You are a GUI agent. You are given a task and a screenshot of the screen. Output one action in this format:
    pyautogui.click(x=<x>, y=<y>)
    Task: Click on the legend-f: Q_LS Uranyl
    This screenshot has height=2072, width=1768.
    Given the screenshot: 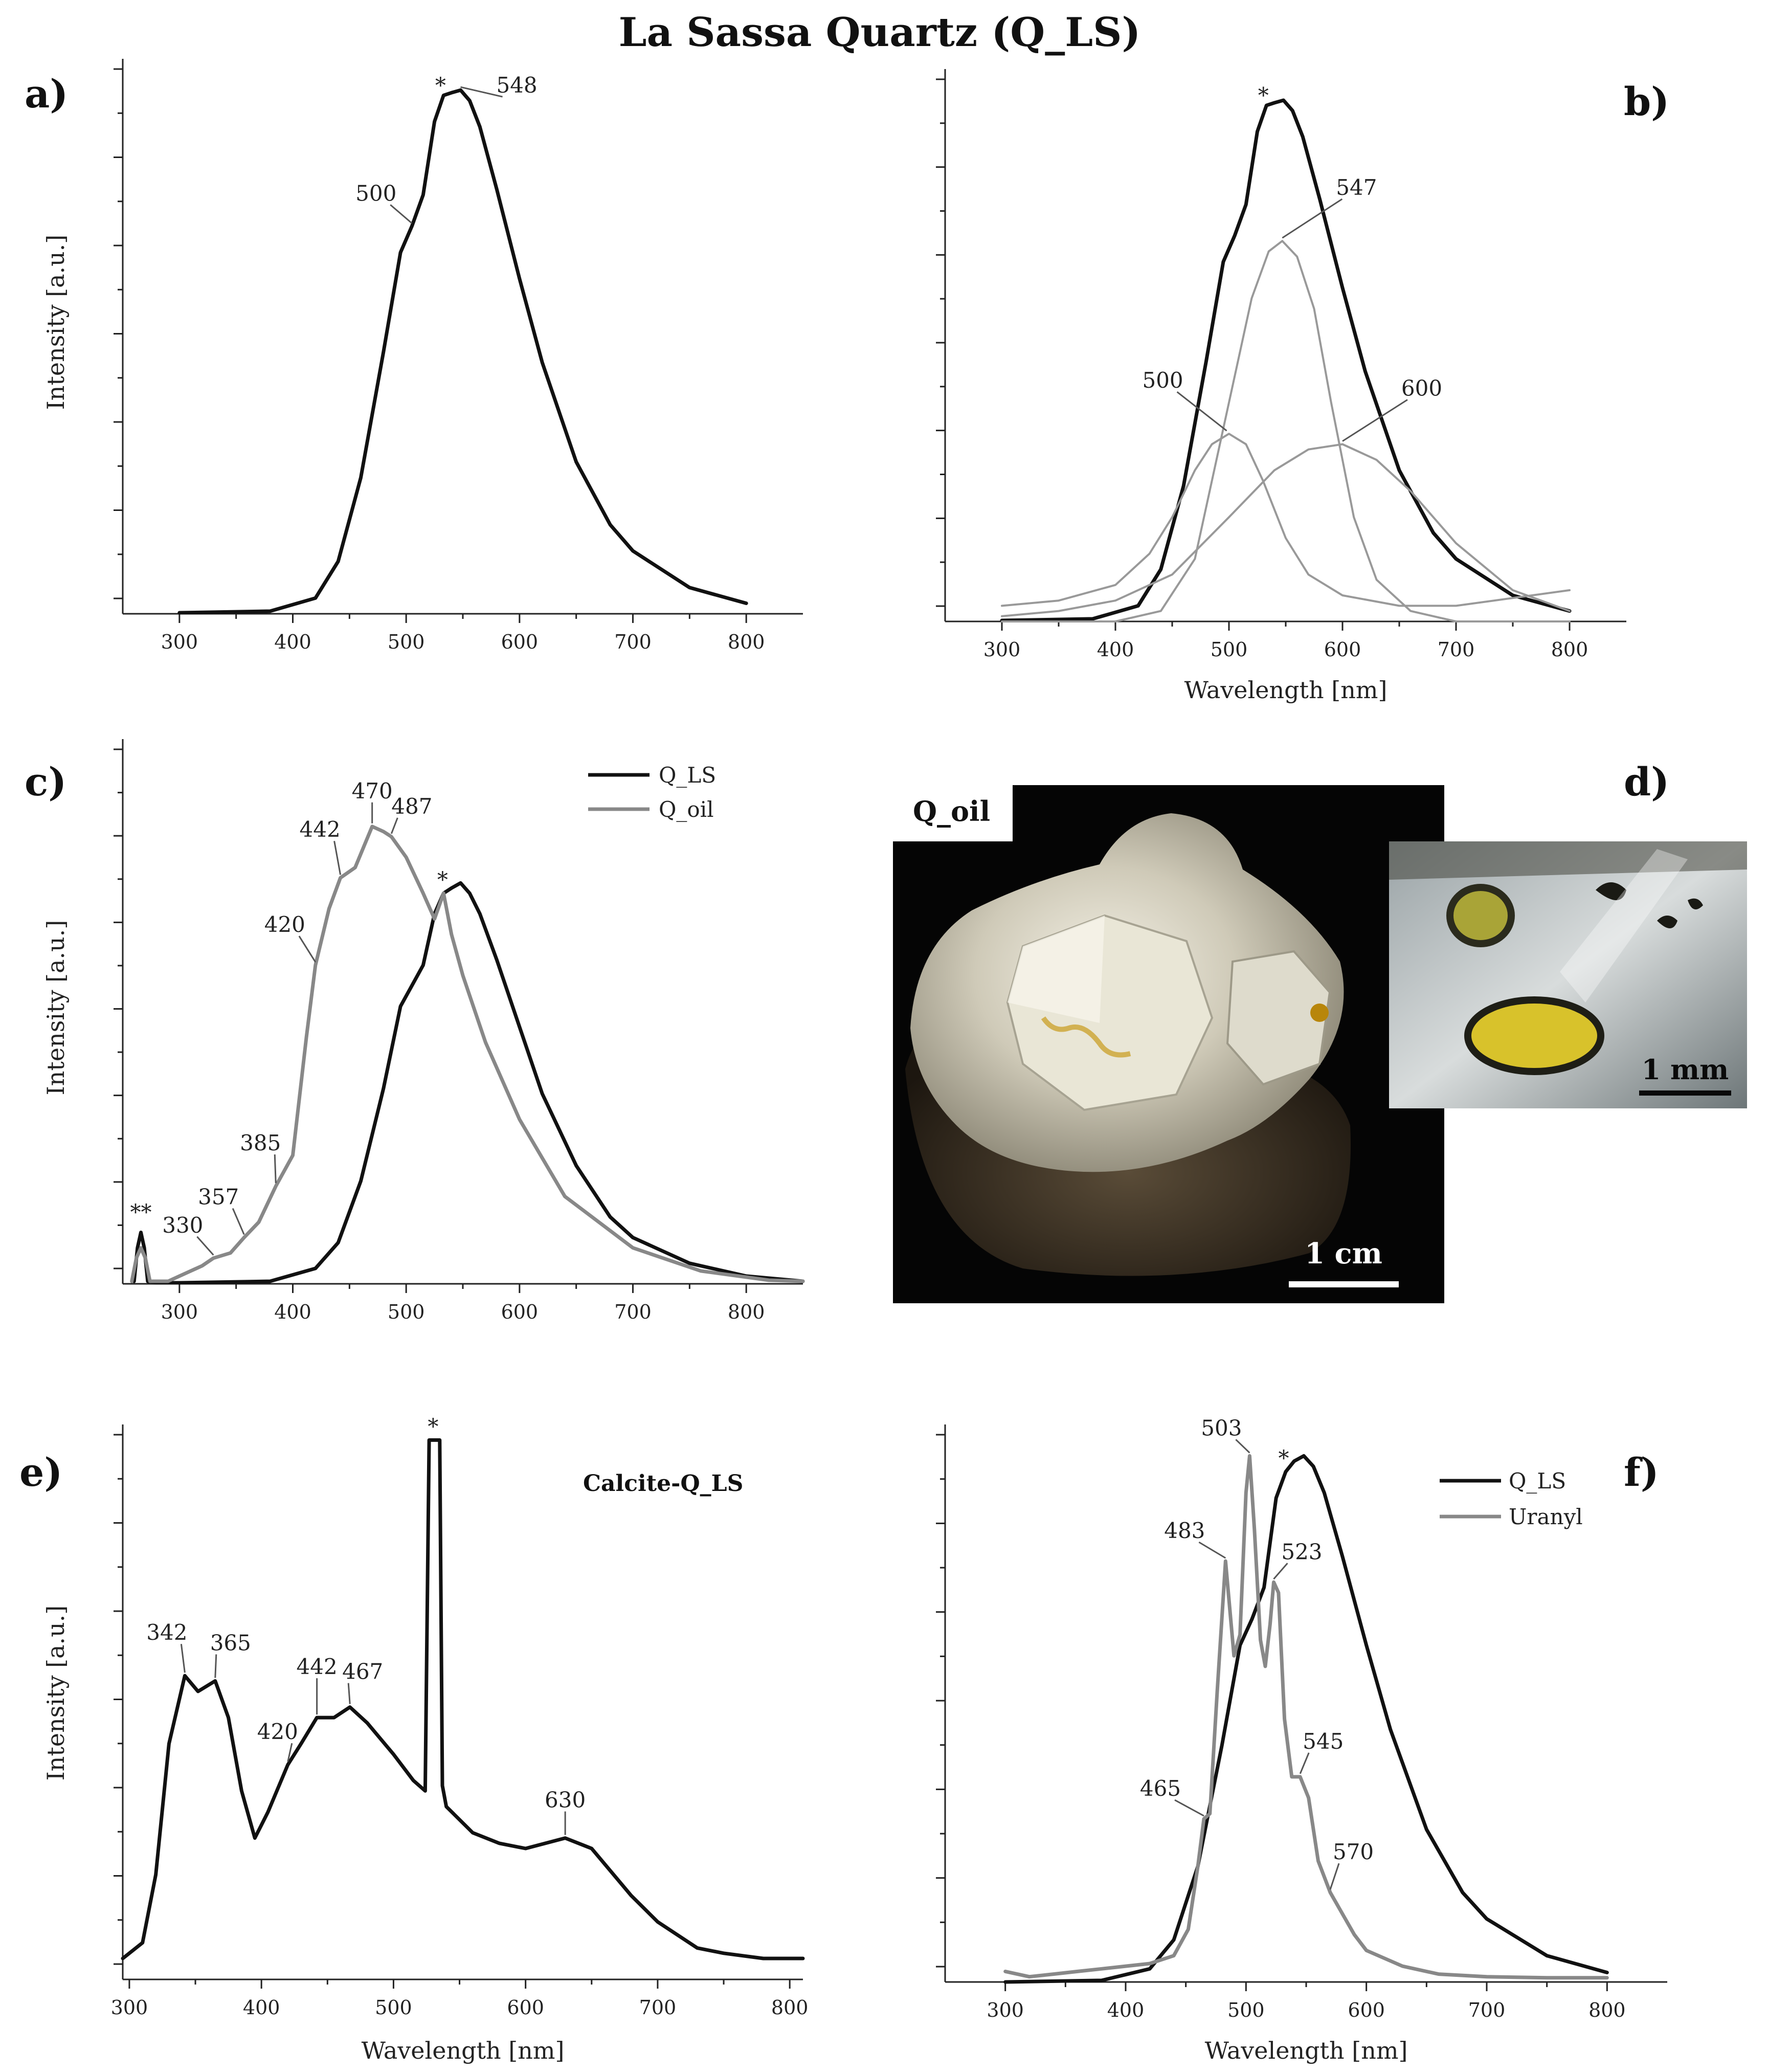 What is the action you would take?
    pyautogui.click(x=1511, y=1498)
    